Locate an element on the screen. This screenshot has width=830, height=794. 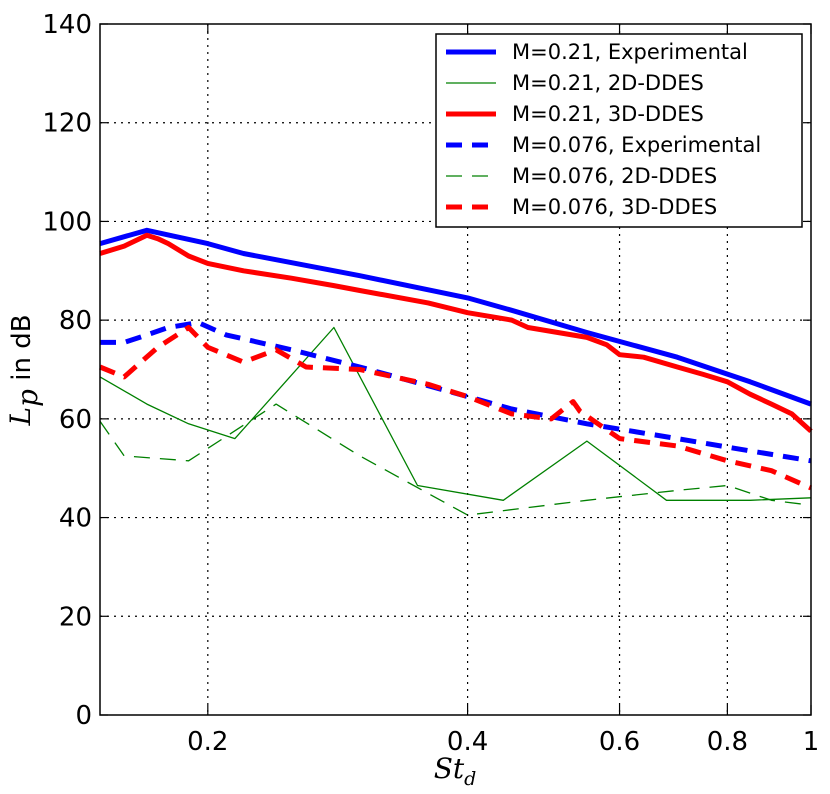
y-tick-label: 60 is located at coordinates (75, 420).